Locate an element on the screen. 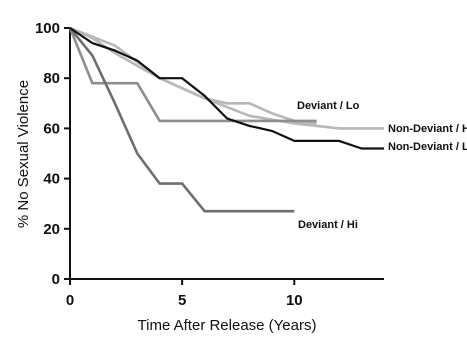  x-tick-label: 5 is located at coordinates (182, 300).